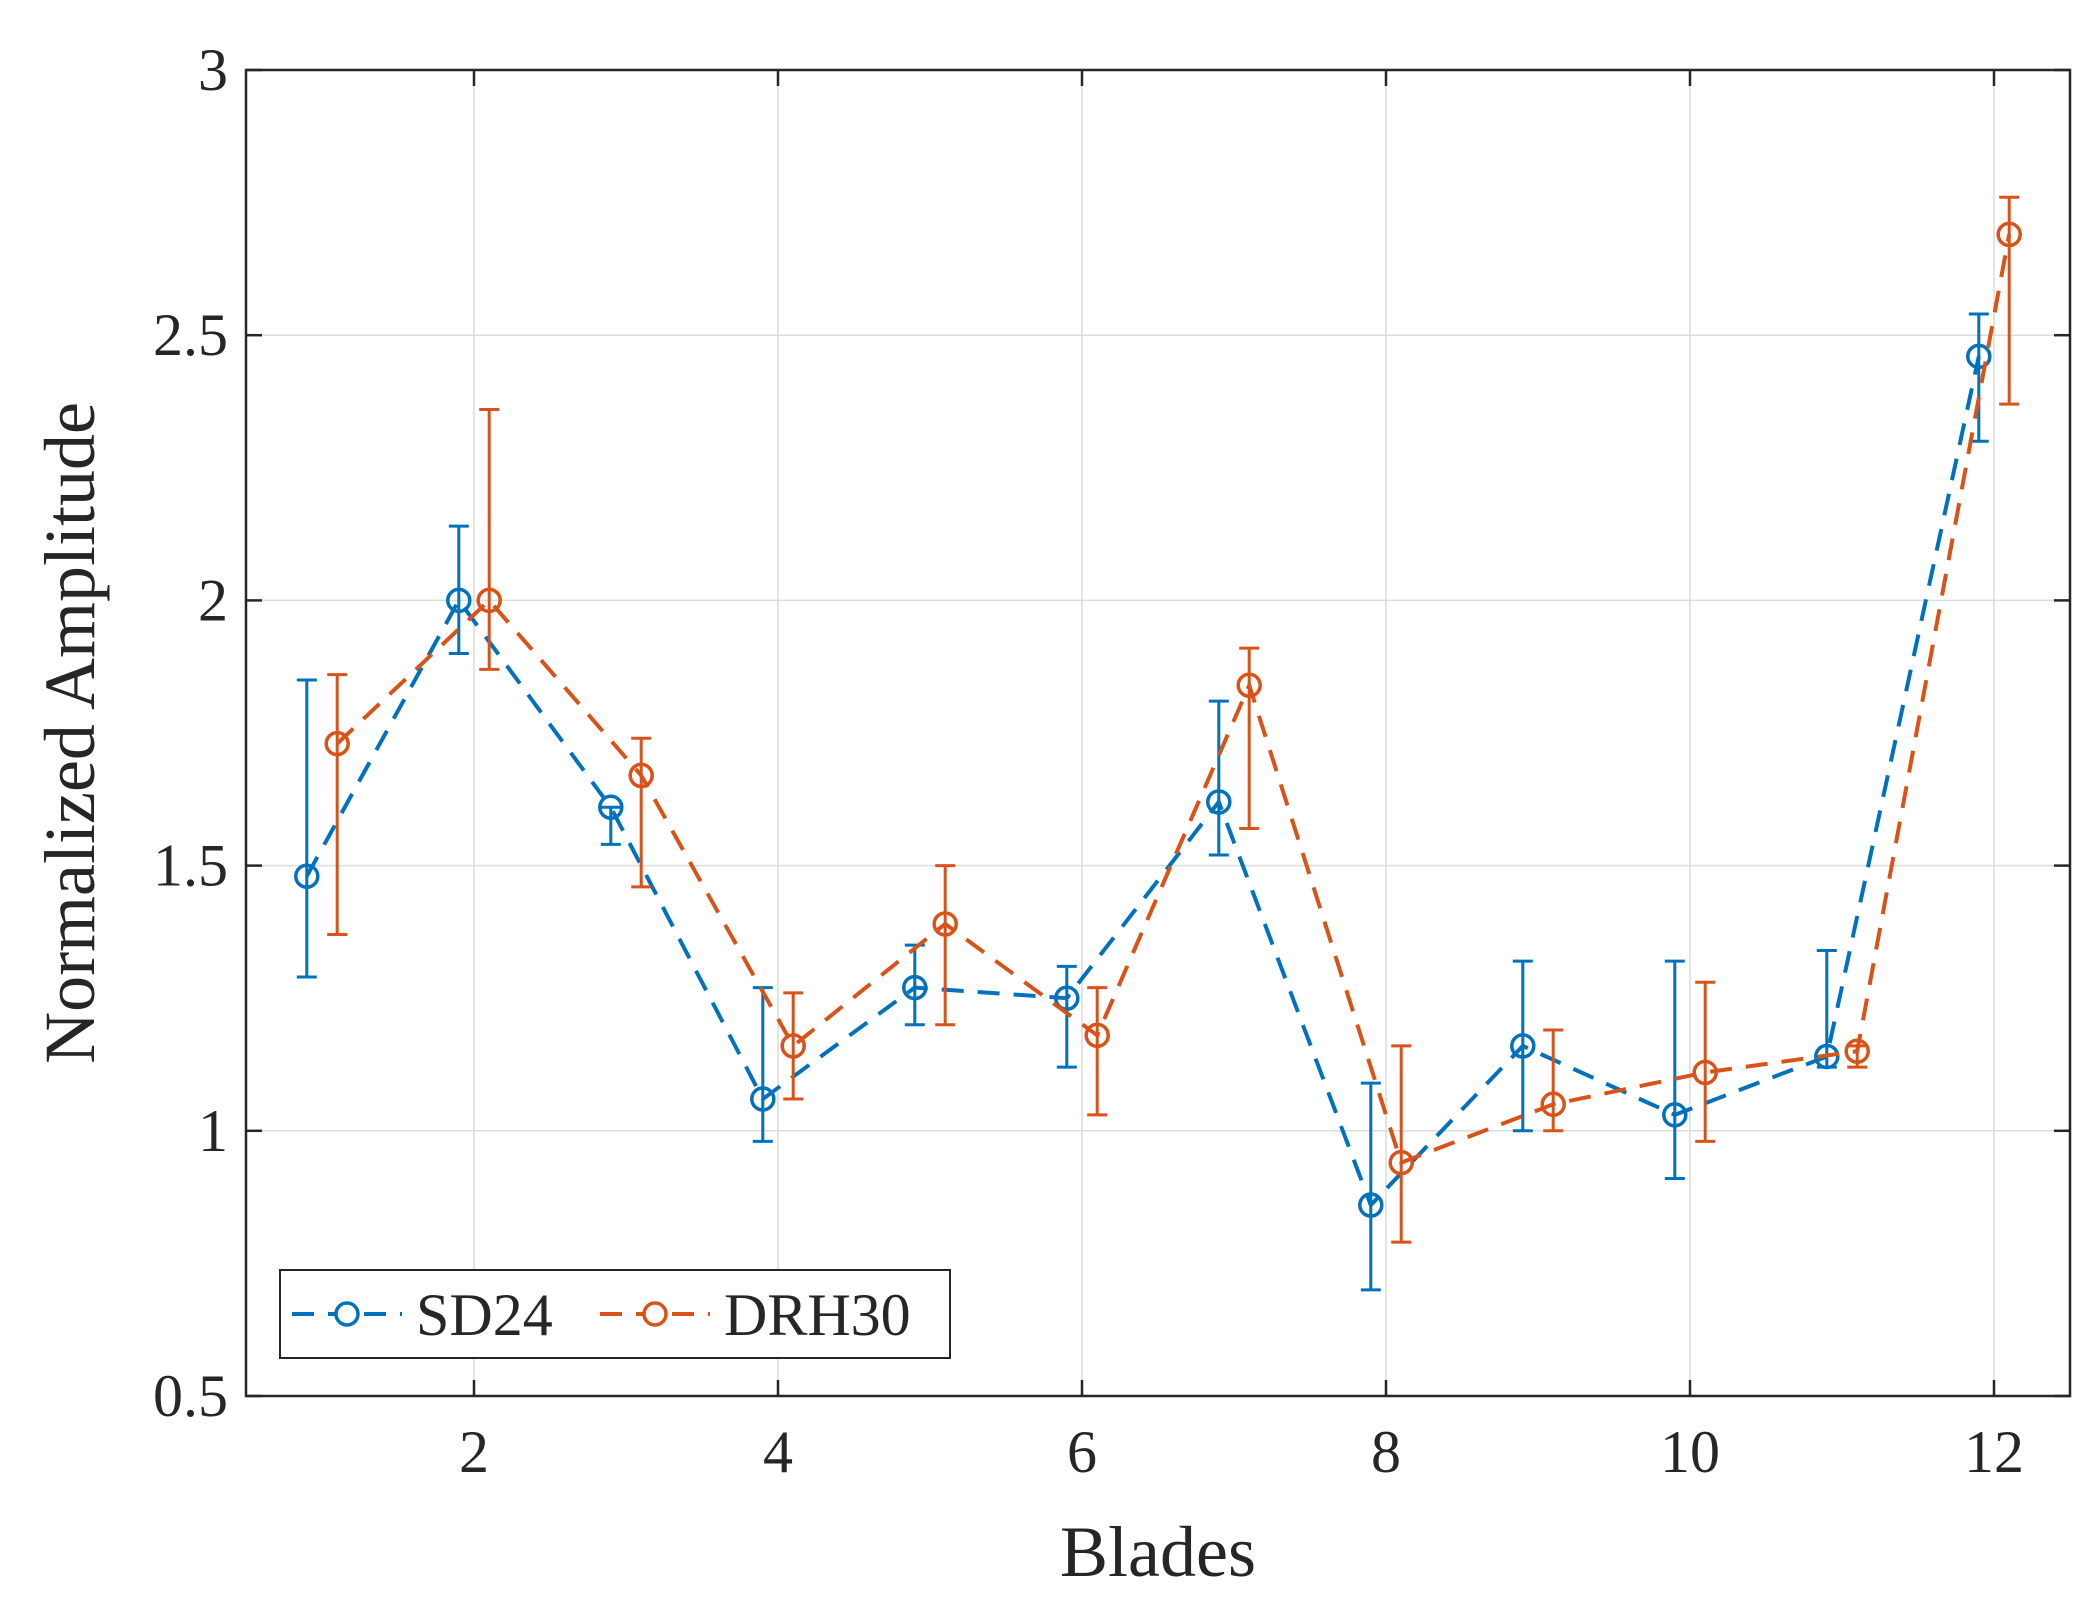  What do you see at coordinates (1386, 1452) in the screenshot?
I see `x-tick-label: 8` at bounding box center [1386, 1452].